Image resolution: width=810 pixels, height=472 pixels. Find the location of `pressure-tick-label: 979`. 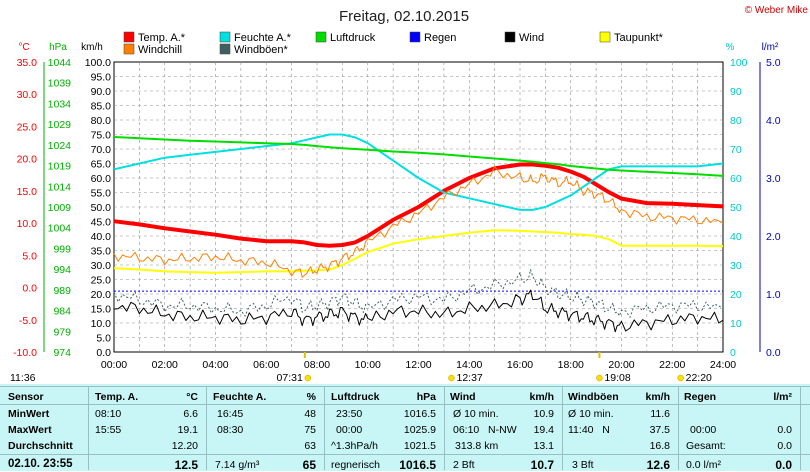

pressure-tick-label: 979 is located at coordinates (62, 332).